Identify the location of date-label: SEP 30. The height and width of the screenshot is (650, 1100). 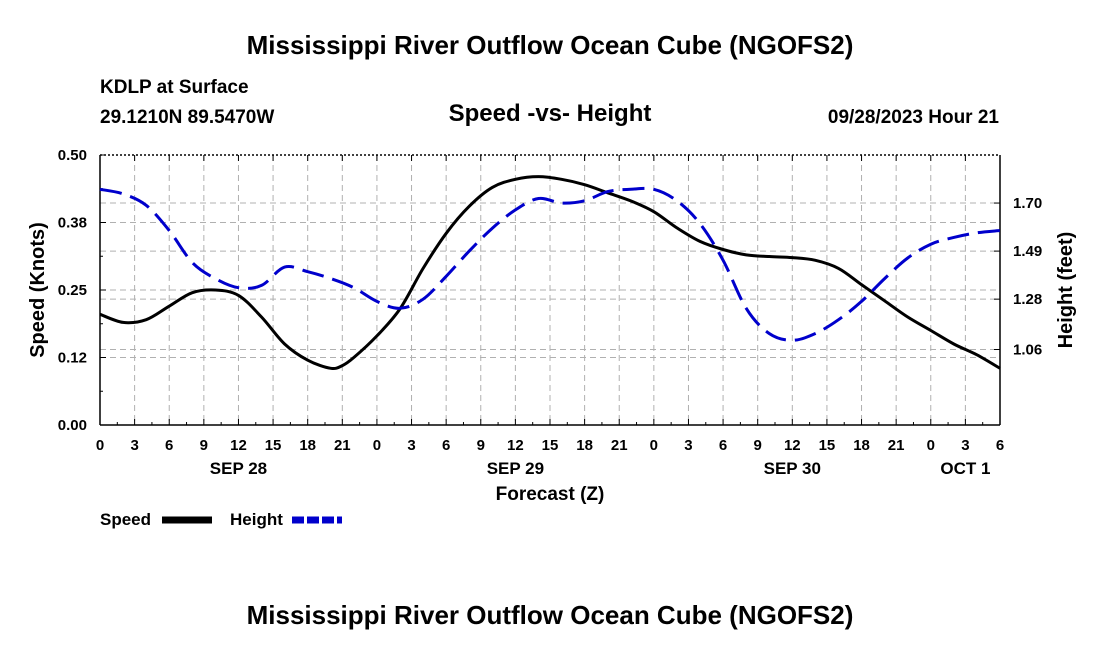
(792, 468).